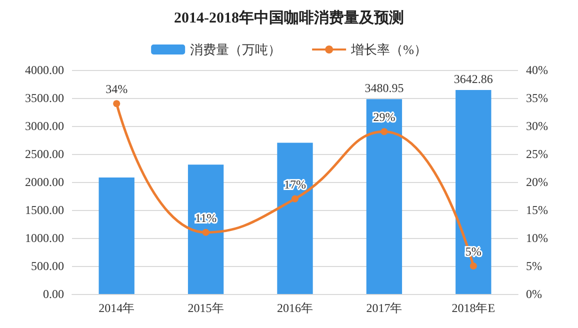 Image resolution: width=578 pixels, height=328 pixels. What do you see at coordinates (47, 266) in the screenshot?
I see `y-tick-label: 500.00` at bounding box center [47, 266].